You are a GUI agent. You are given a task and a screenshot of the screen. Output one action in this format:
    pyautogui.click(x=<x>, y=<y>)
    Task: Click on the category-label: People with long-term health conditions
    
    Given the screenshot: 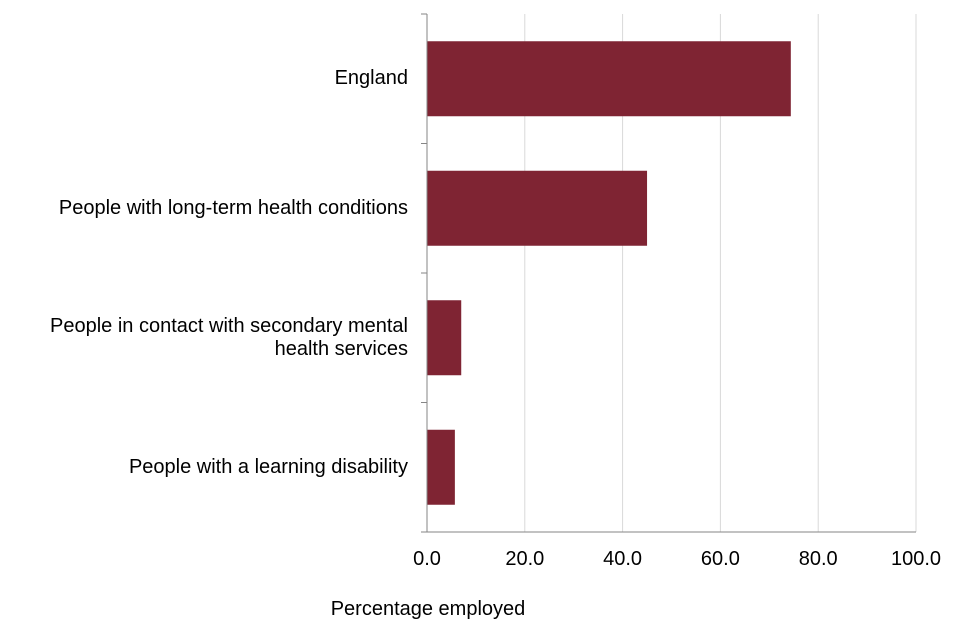 What is the action you would take?
    pyautogui.click(x=233, y=207)
    